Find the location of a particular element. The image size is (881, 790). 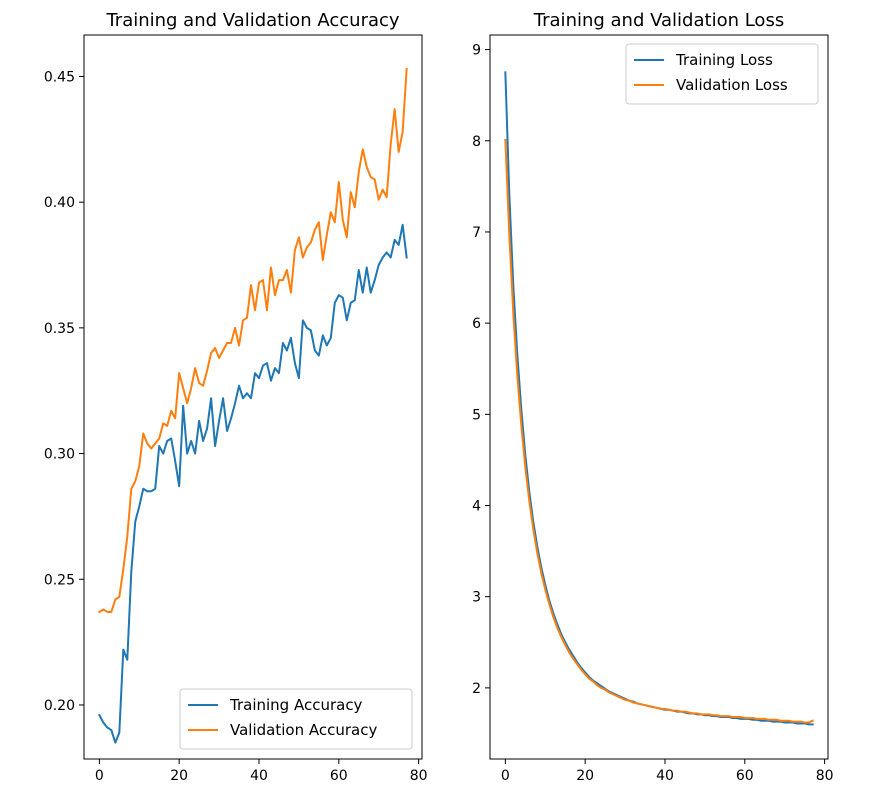

y-tick-label: 0.40 is located at coordinates (59, 203).